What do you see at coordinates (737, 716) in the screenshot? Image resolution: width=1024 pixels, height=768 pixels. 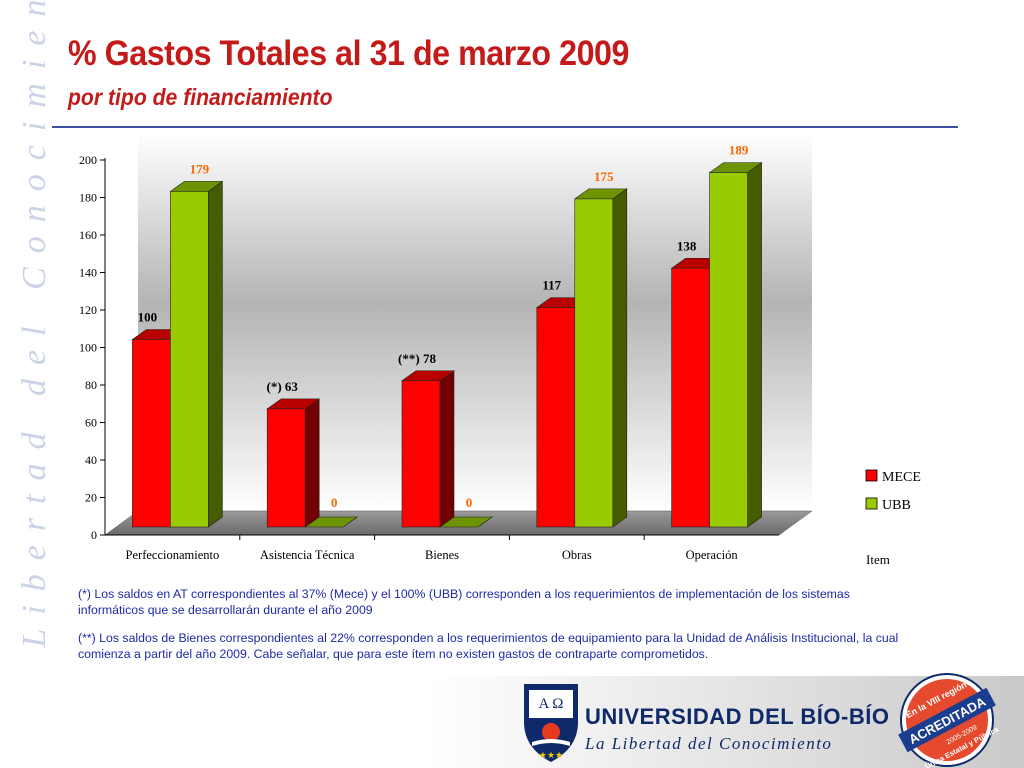 I see `university-name: UNIVERSIDAD DEL BÍO-BÍO` at bounding box center [737, 716].